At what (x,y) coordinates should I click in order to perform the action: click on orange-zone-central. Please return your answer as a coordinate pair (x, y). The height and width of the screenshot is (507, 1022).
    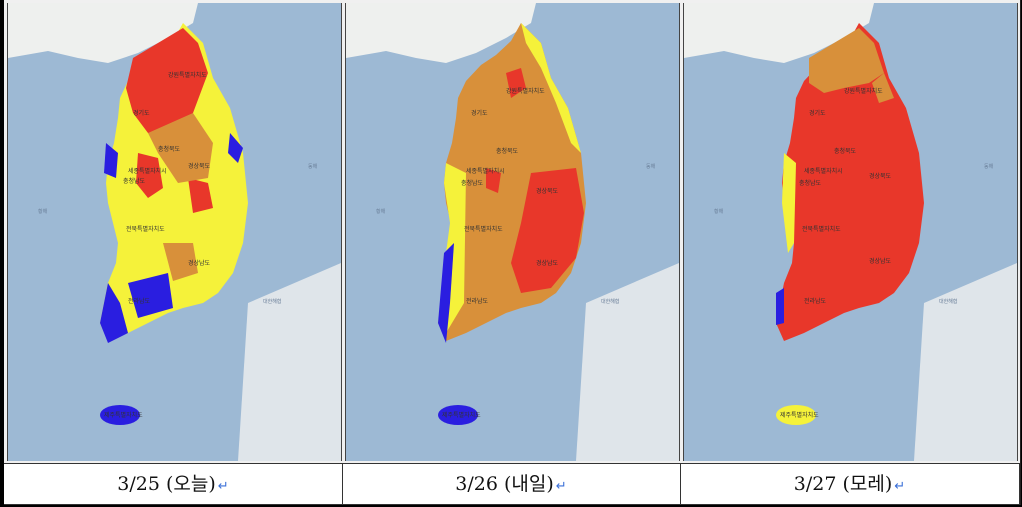
    Looking at the image, I should click on (180, 148).